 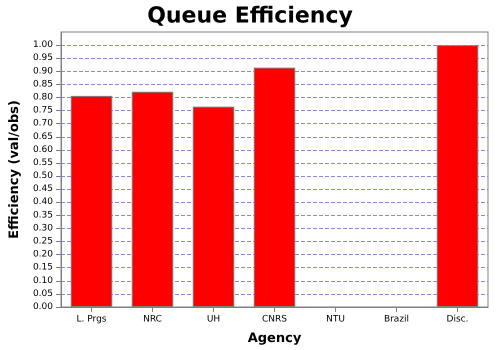 What do you see at coordinates (42, 58) in the screenshot?
I see `y-tick-label: 0.95` at bounding box center [42, 58].